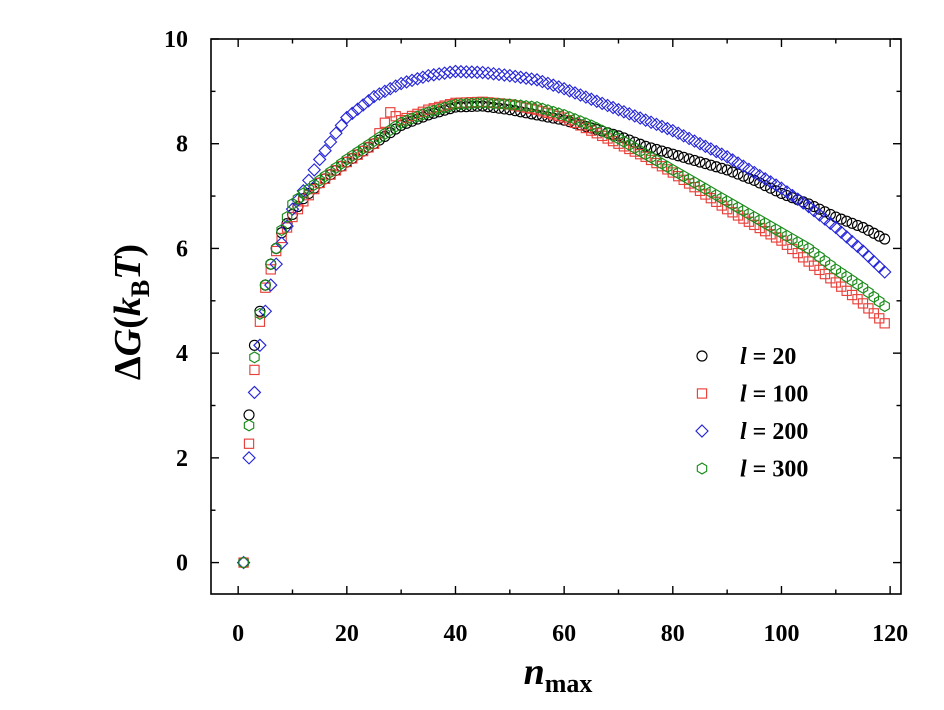  I want to click on y-tick-label: 0, so click(182, 564).